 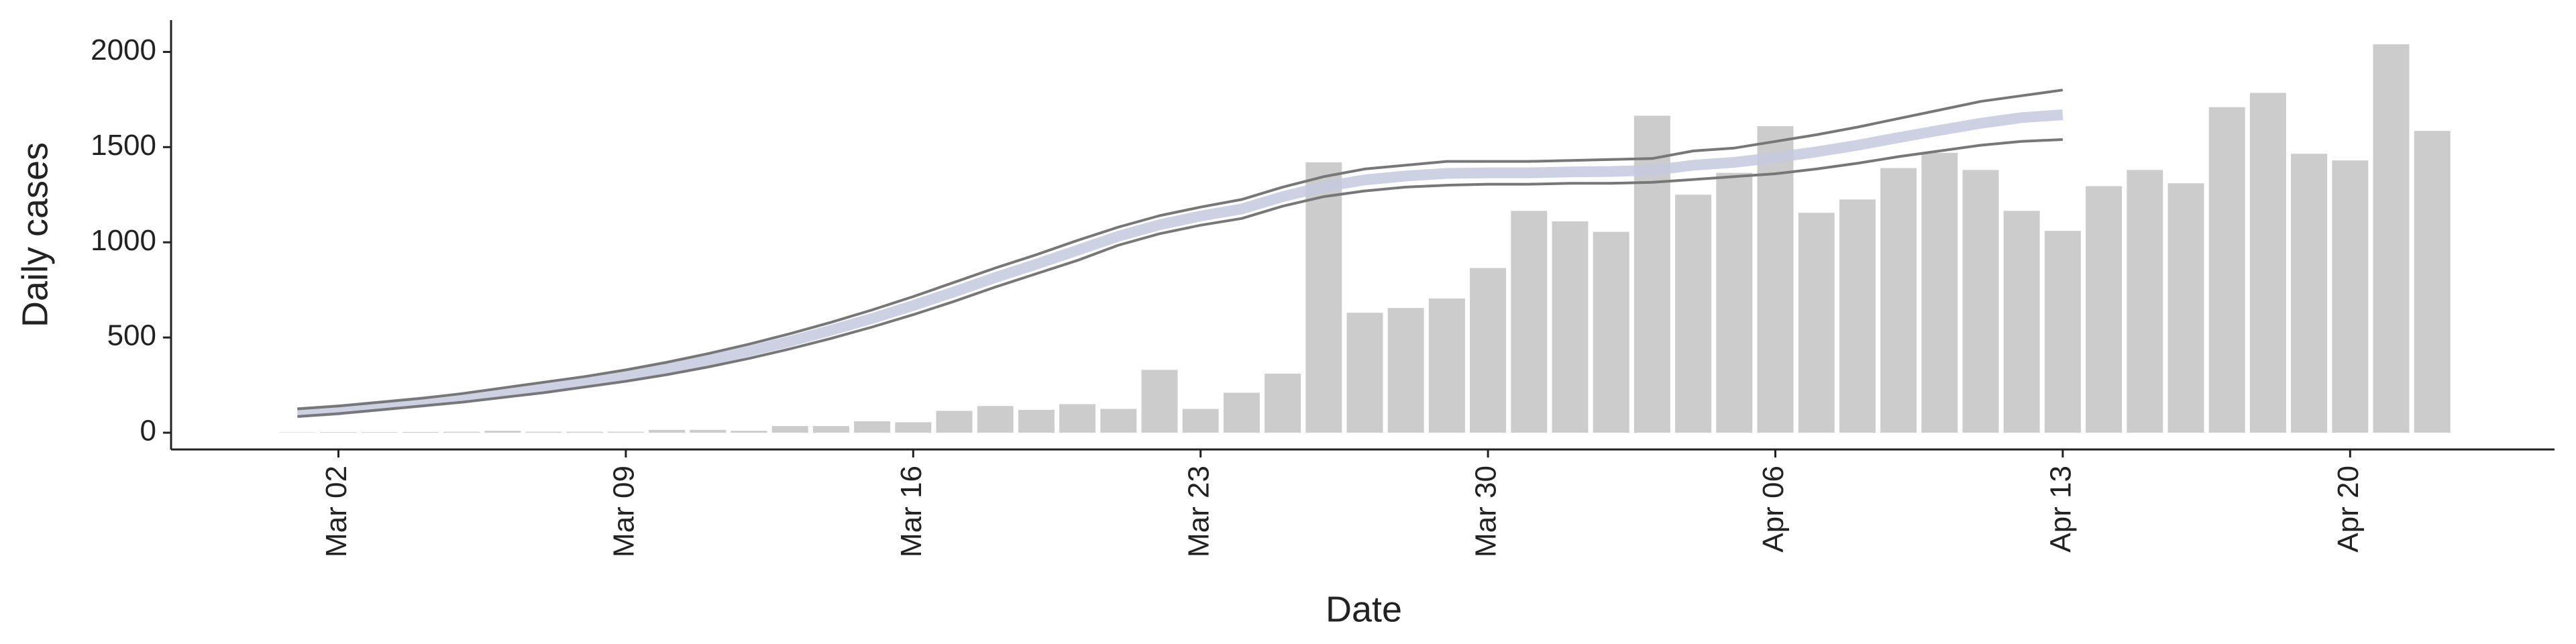 I want to click on x-tick-label: Mar 02, so click(x=336, y=511).